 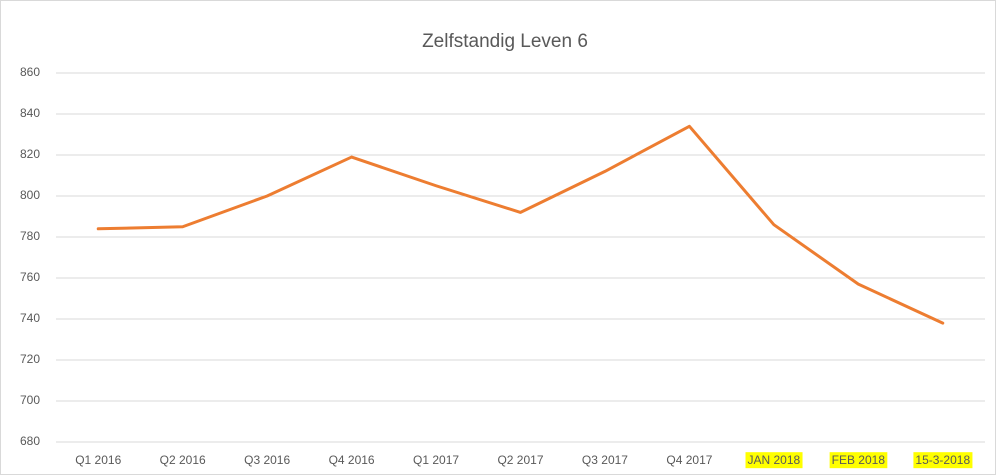 What do you see at coordinates (98, 460) in the screenshot?
I see `x-tick-label: Q1 2016` at bounding box center [98, 460].